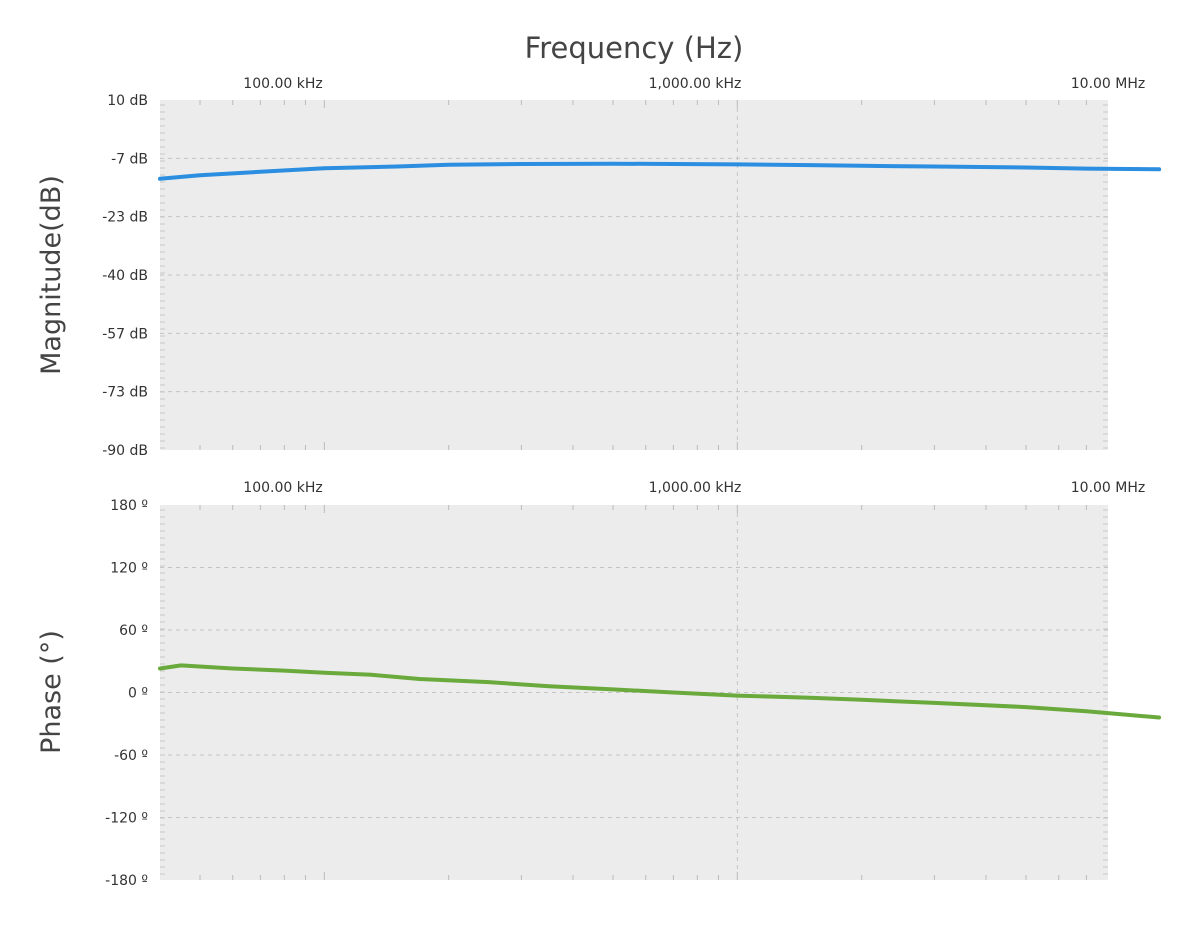 This screenshot has height=948, width=1200. Describe the element at coordinates (660, 171) in the screenshot. I see `magnitude-series-line` at that location.